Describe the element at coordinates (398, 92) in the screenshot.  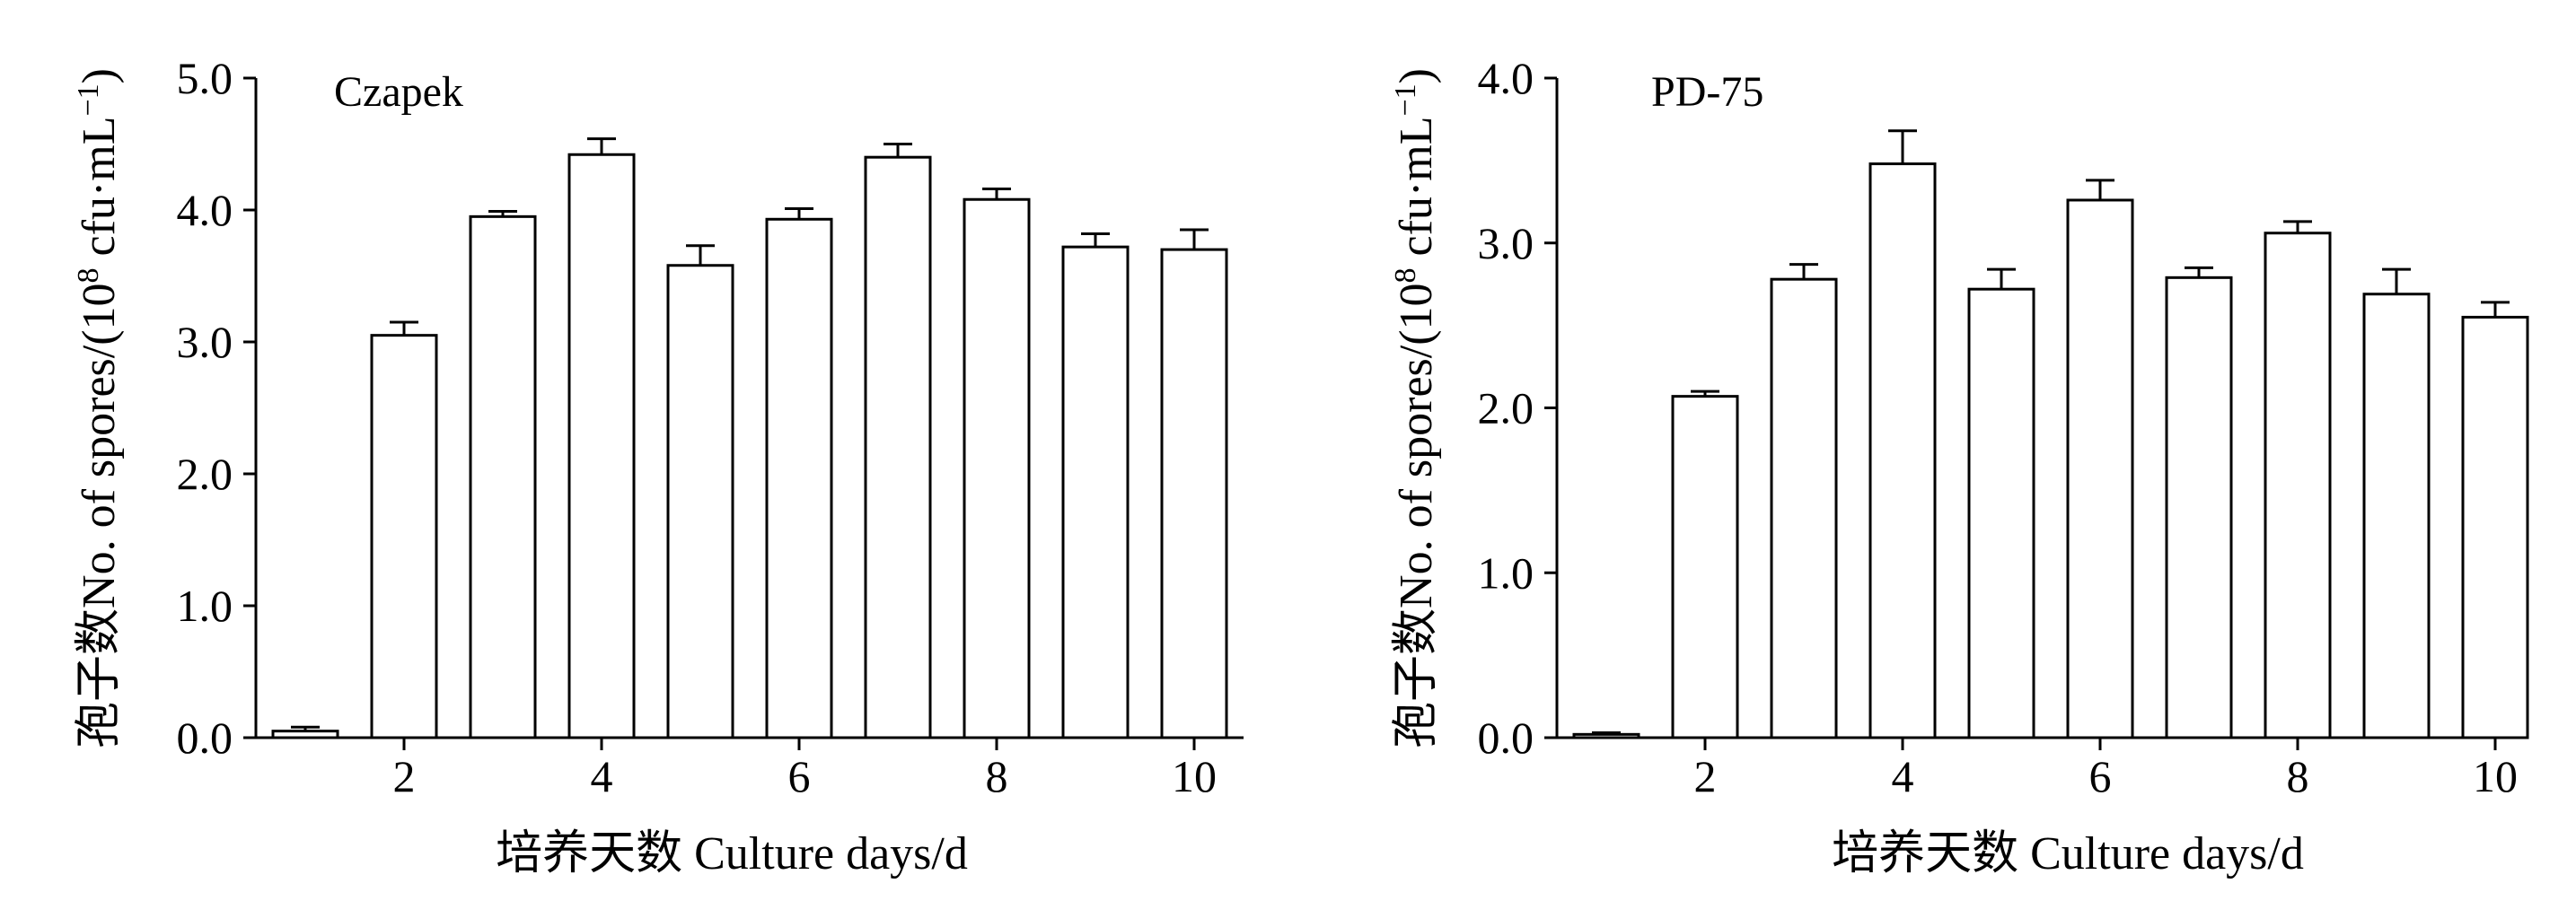
I see `panel-label: Czapek` at that location.